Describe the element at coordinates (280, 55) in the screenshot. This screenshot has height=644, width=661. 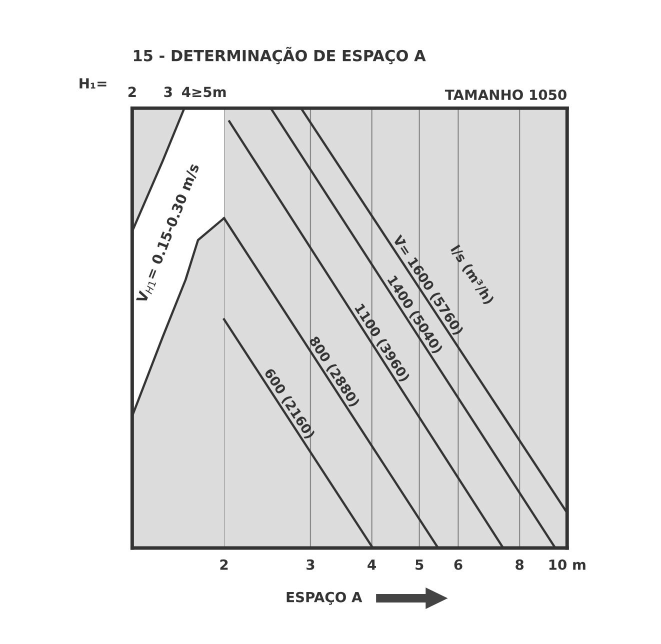
I see `chart-title: 15 - DETERMINAÇÃO DE ESPAÇO A` at that location.